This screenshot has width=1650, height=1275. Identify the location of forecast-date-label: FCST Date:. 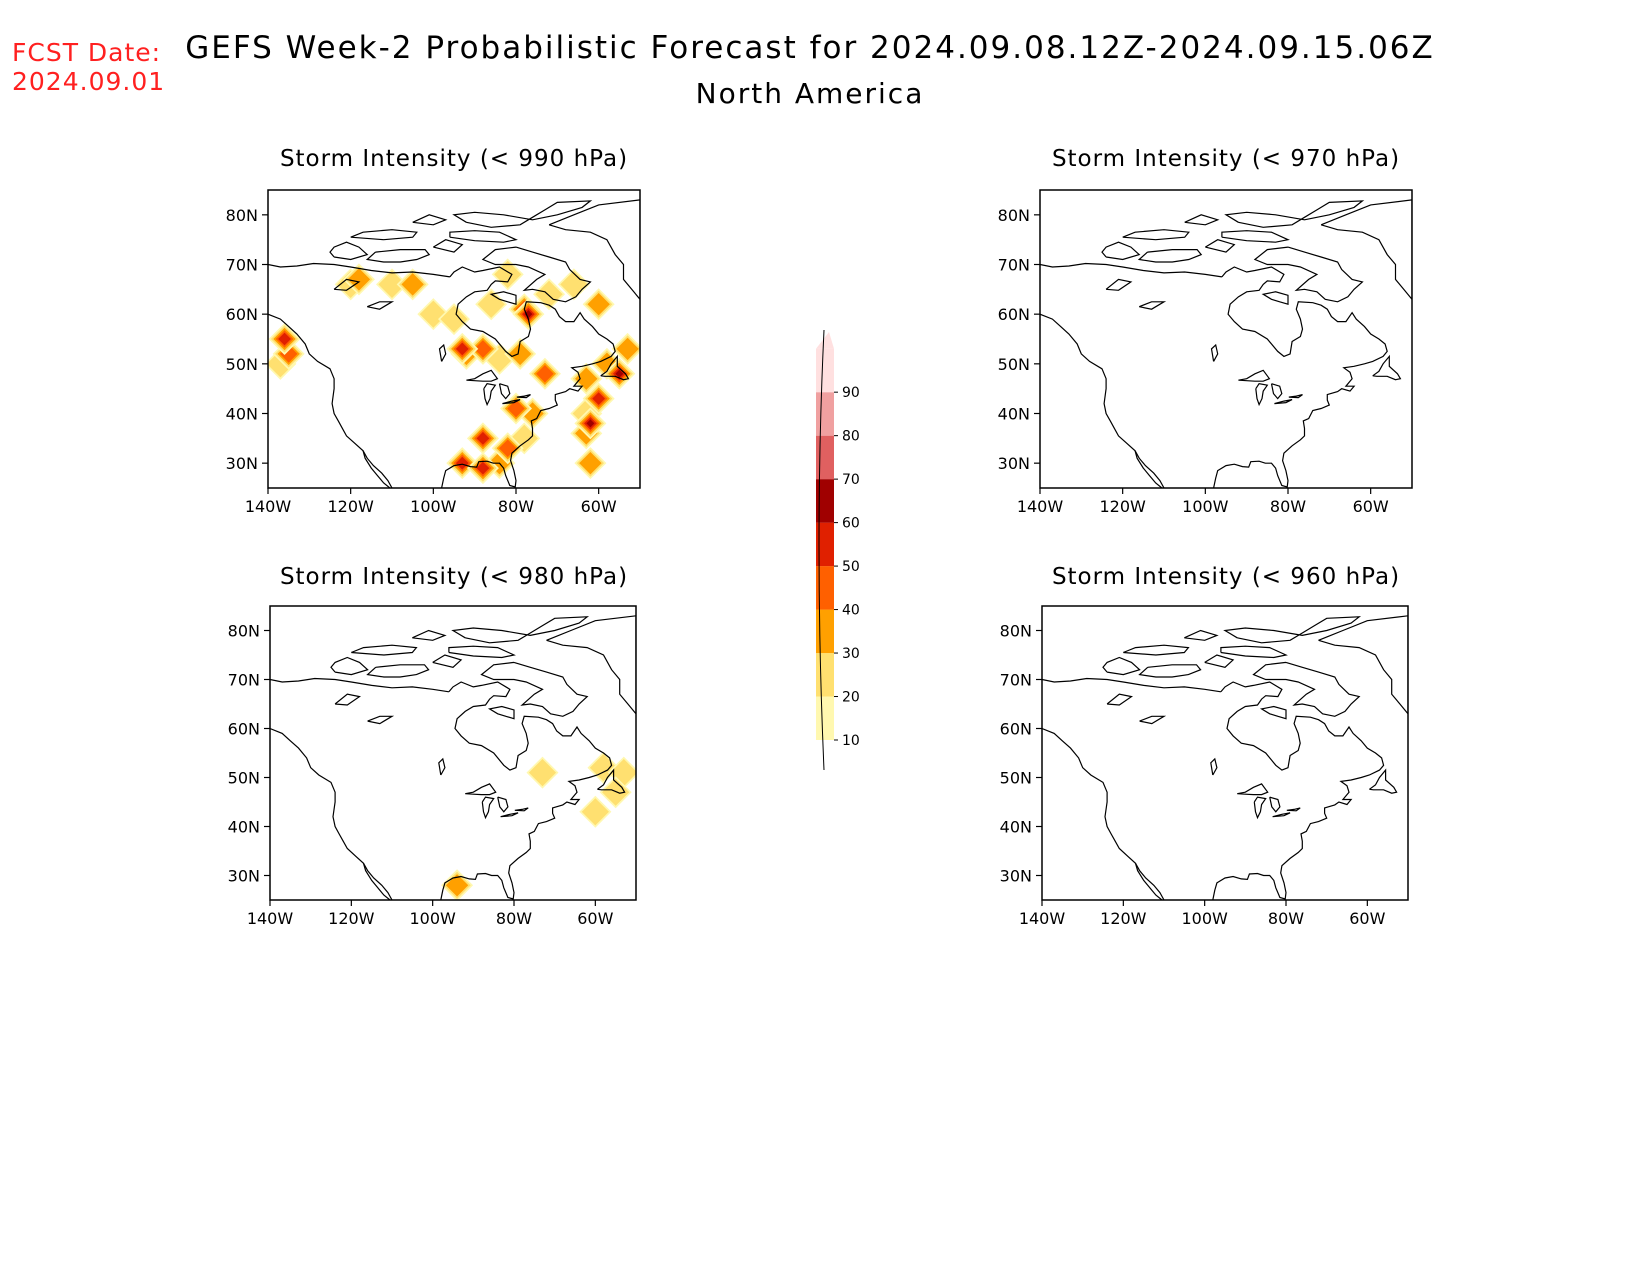
(87, 52).